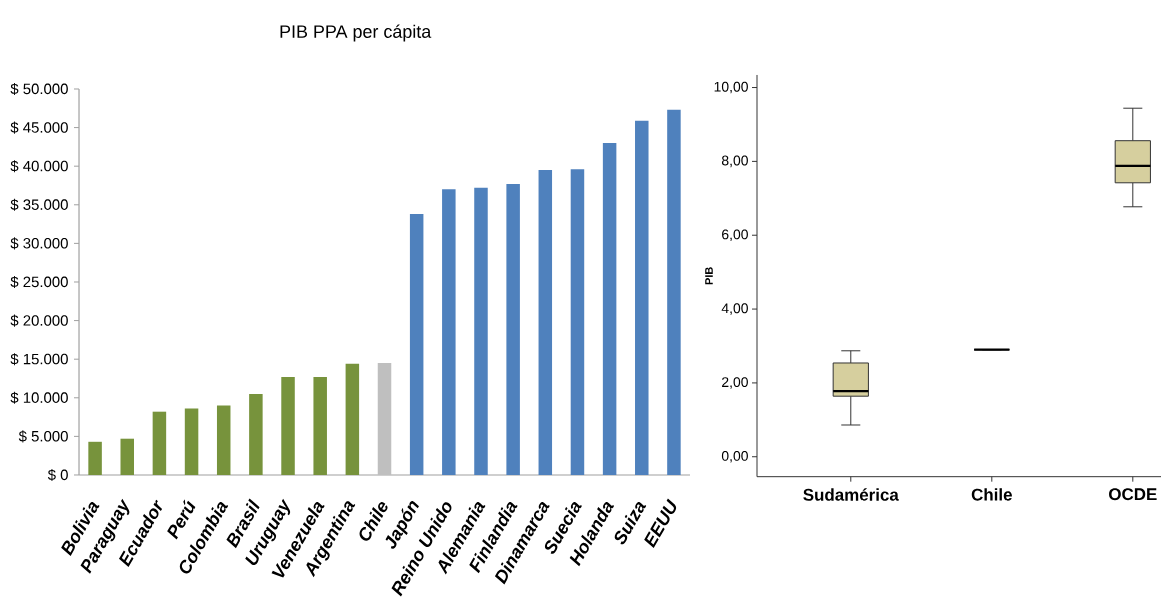 The width and height of the screenshot is (1162, 606). I want to click on y-tick-label: $ 10.000, so click(39, 397).